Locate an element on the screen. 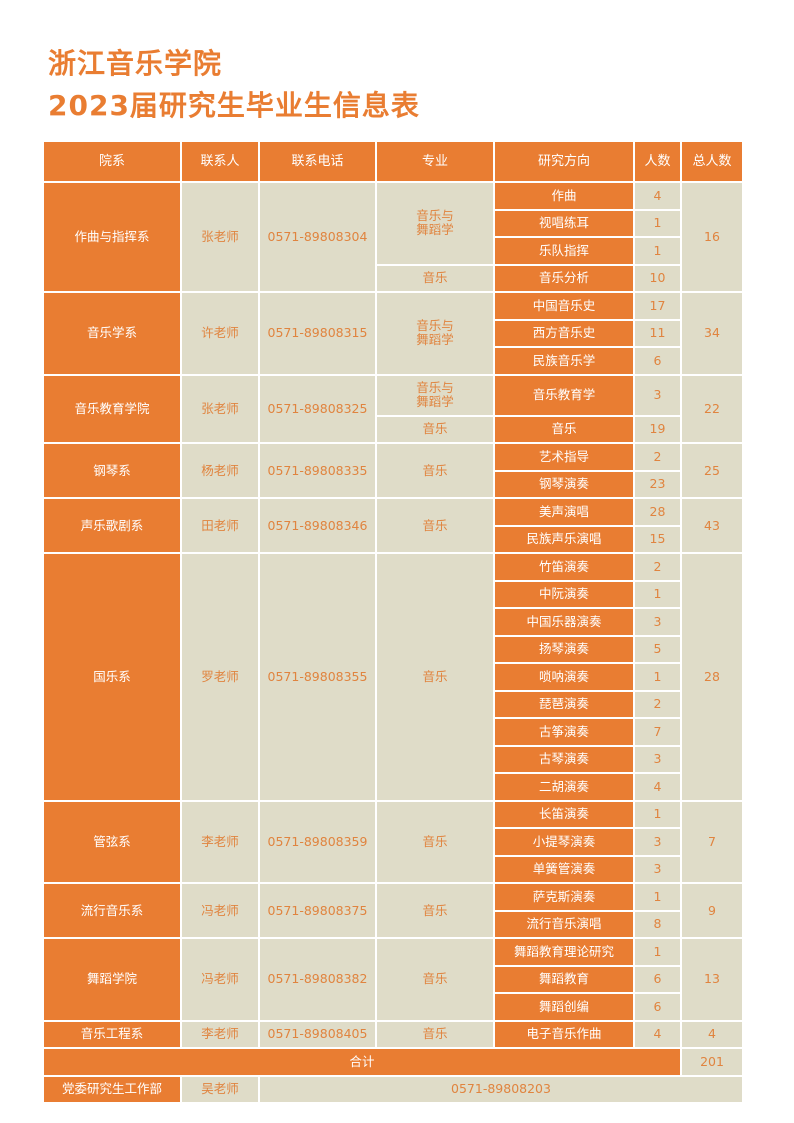 The height and width of the screenshot is (1123, 794). table-row: 舞蹈创编 6 is located at coordinates (393, 1007).